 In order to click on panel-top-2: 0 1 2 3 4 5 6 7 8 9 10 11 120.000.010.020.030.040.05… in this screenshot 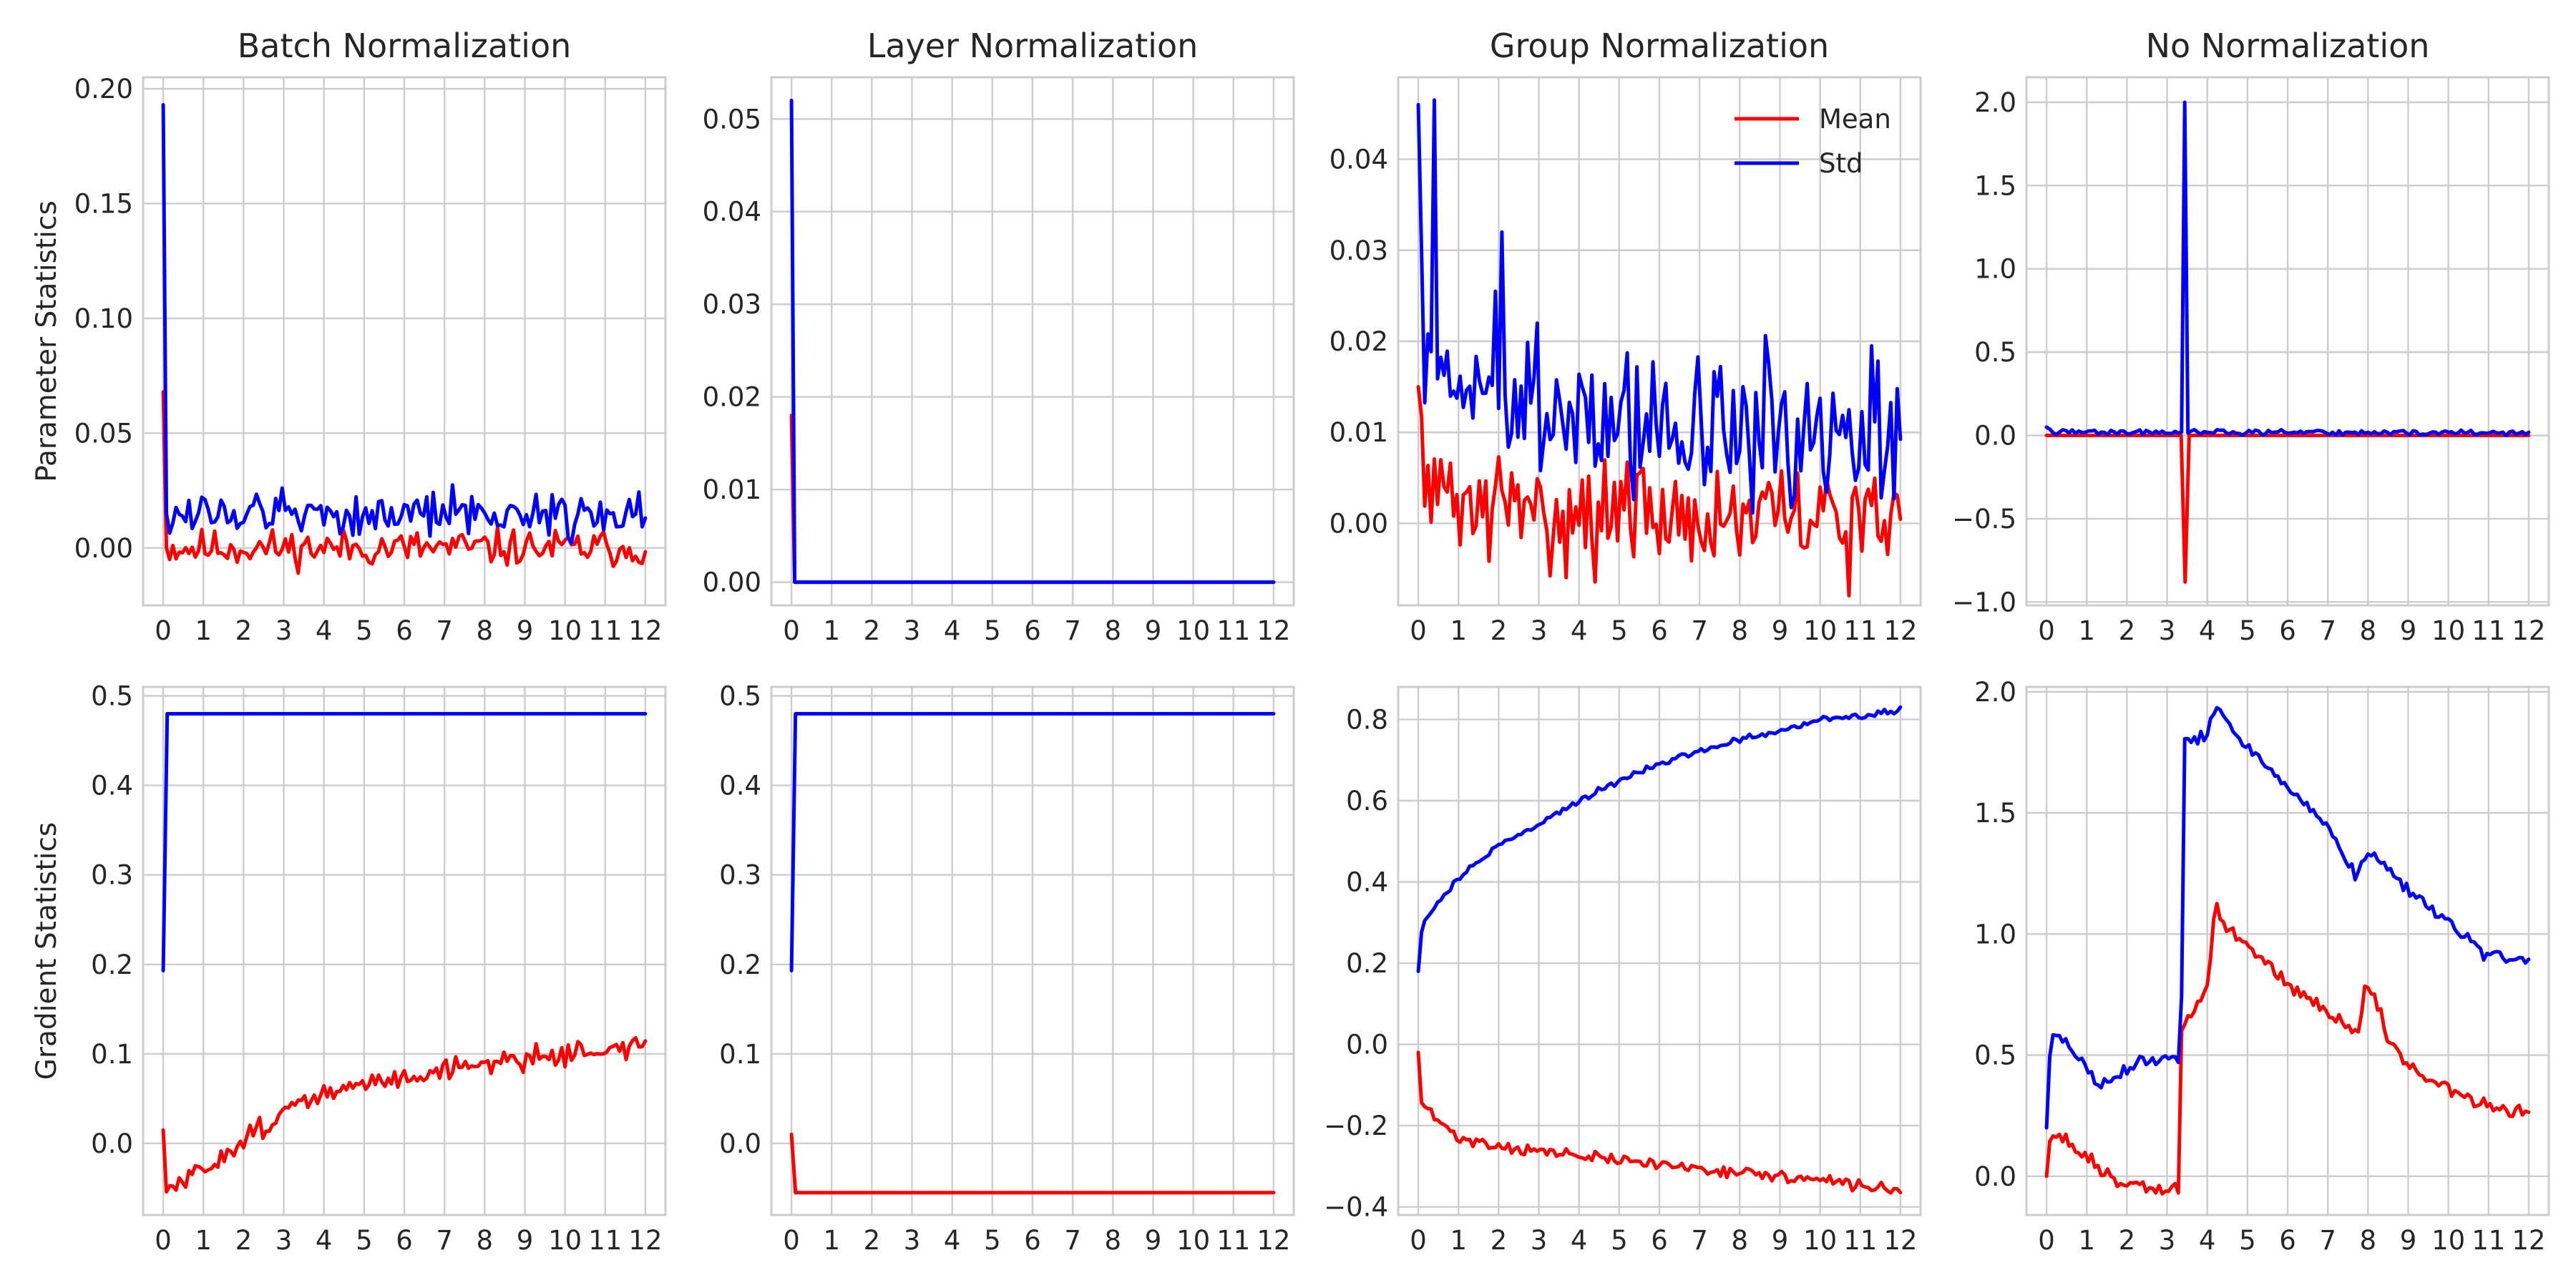, I will do `click(999, 336)`.